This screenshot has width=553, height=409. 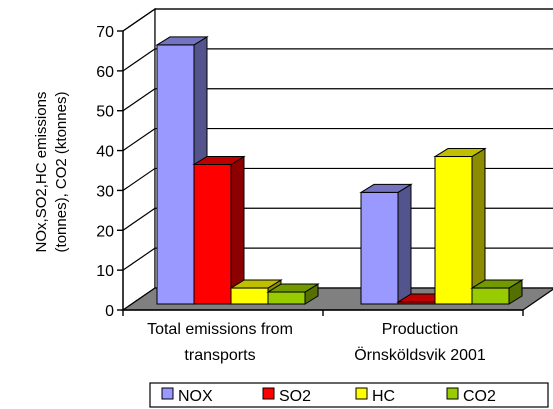 What do you see at coordinates (105, 32) in the screenshot?
I see `y-tick-label: 70` at bounding box center [105, 32].